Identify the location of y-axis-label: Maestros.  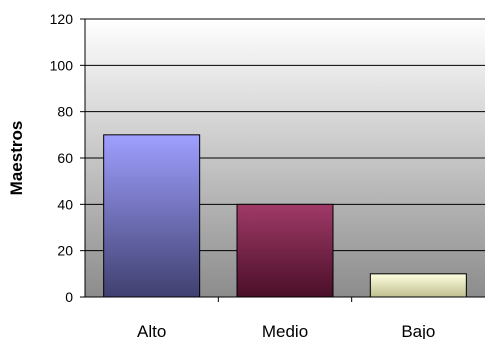
(16, 158).